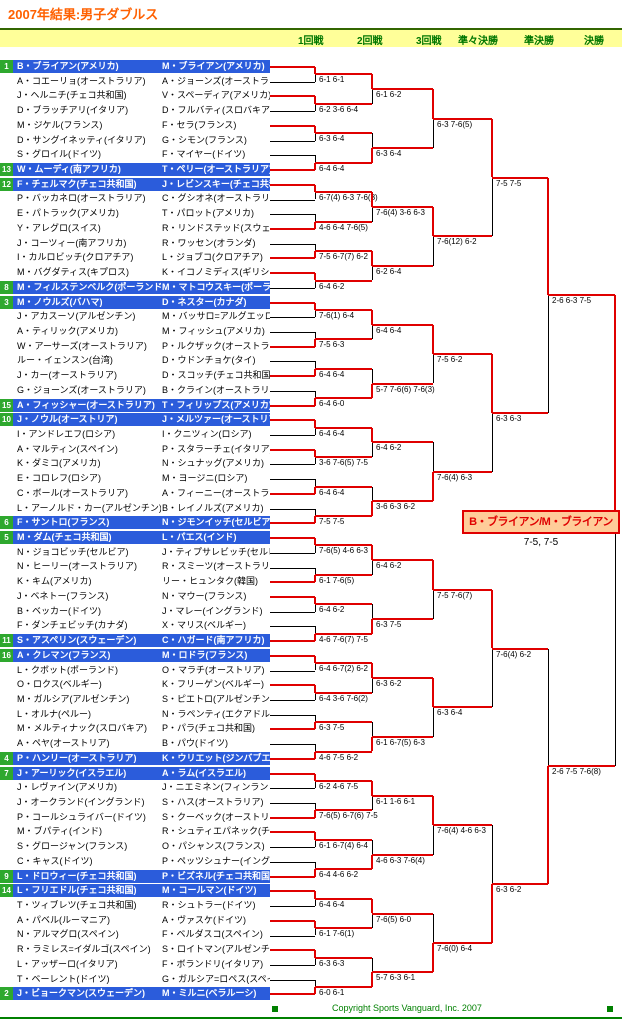 The width and height of the screenshot is (622, 1023). I want to click on match-score: 2-6 6-3 7-5, so click(572, 301).